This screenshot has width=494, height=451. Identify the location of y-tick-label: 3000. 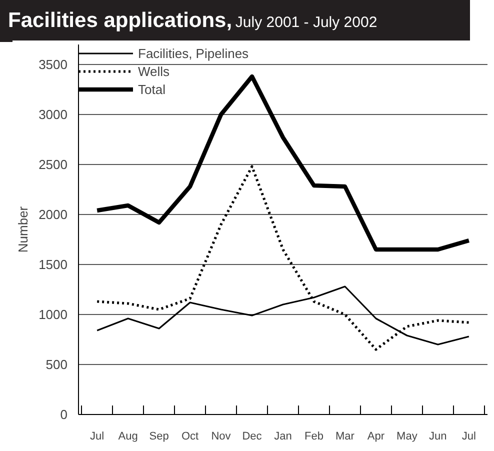
(53, 114).